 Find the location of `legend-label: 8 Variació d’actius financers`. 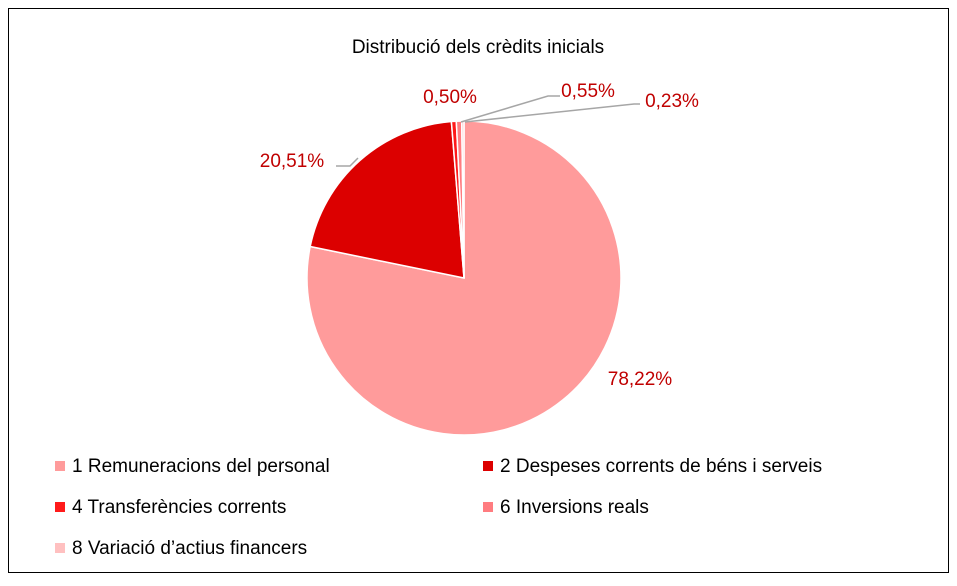

legend-label: 8 Variació d’actius financers is located at coordinates (189, 548).